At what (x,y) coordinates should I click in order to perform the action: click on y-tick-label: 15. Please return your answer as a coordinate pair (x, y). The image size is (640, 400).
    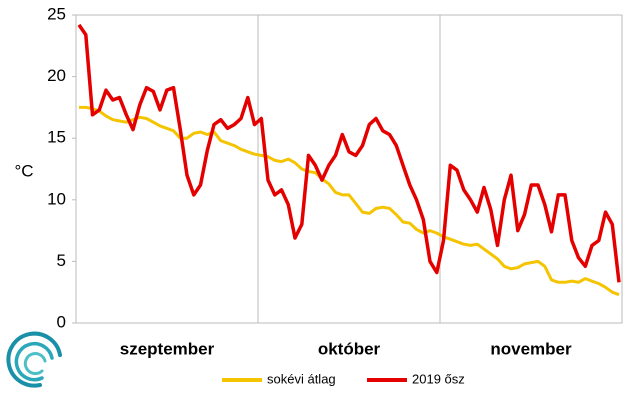
    Looking at the image, I should click on (56, 137).